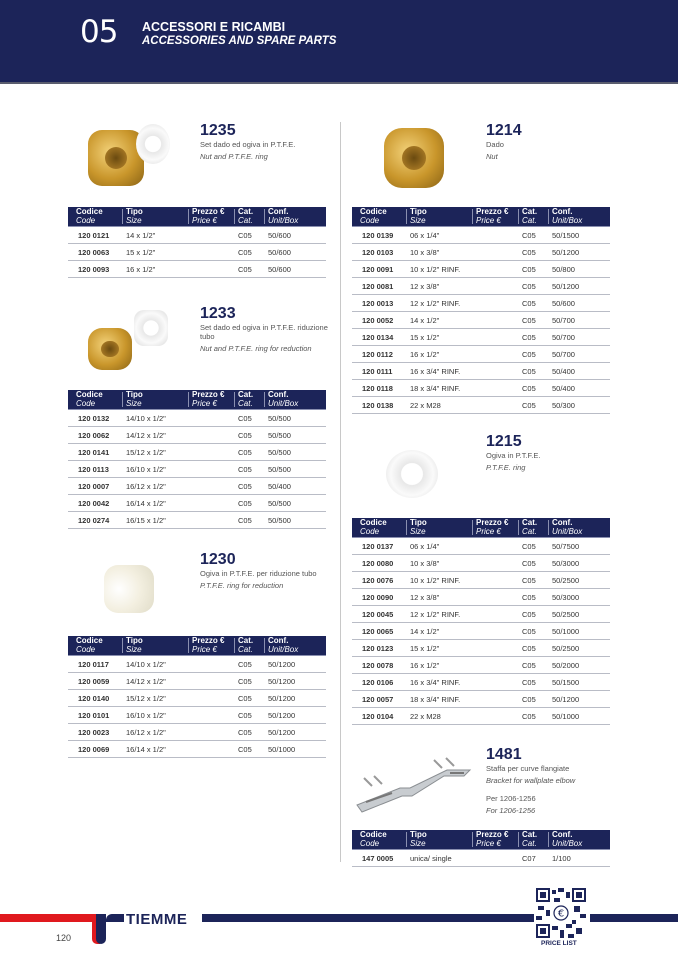 The height and width of the screenshot is (959, 678). I want to click on column-header-category: Cat. Cat., so click(245, 399).